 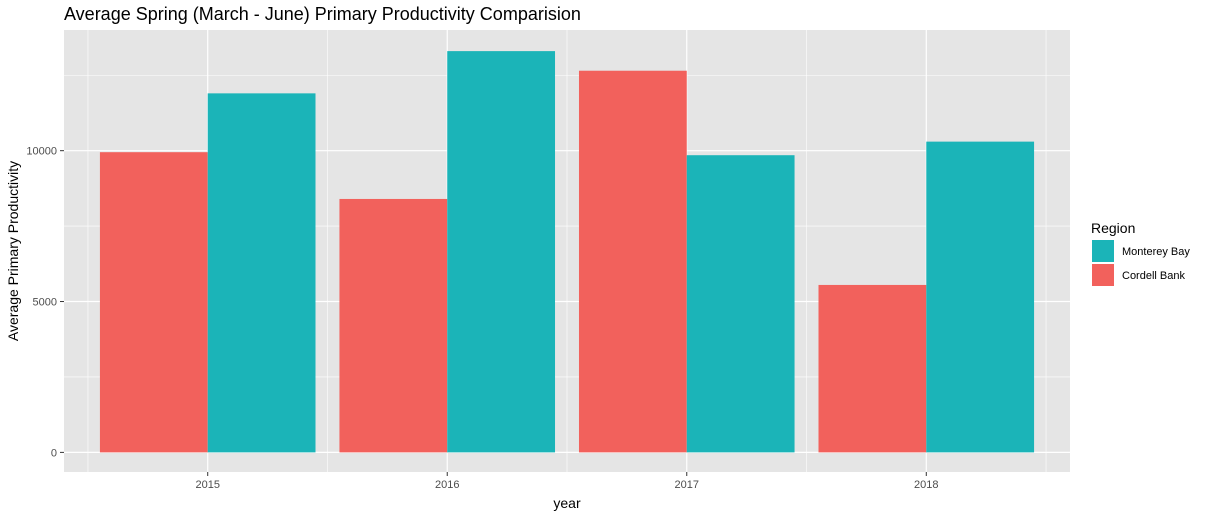 I want to click on legend-title: Region, so click(x=1113, y=228).